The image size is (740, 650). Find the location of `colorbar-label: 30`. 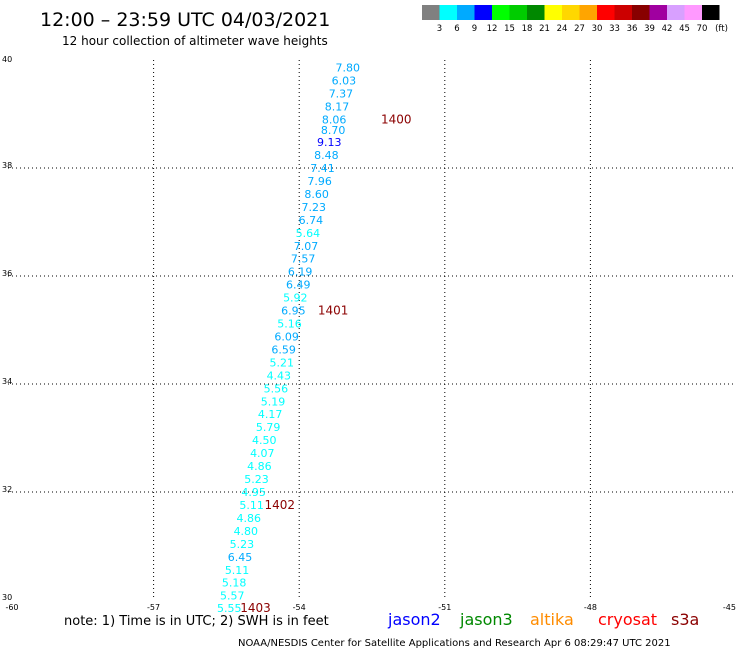

colorbar-label: 30 is located at coordinates (597, 29).